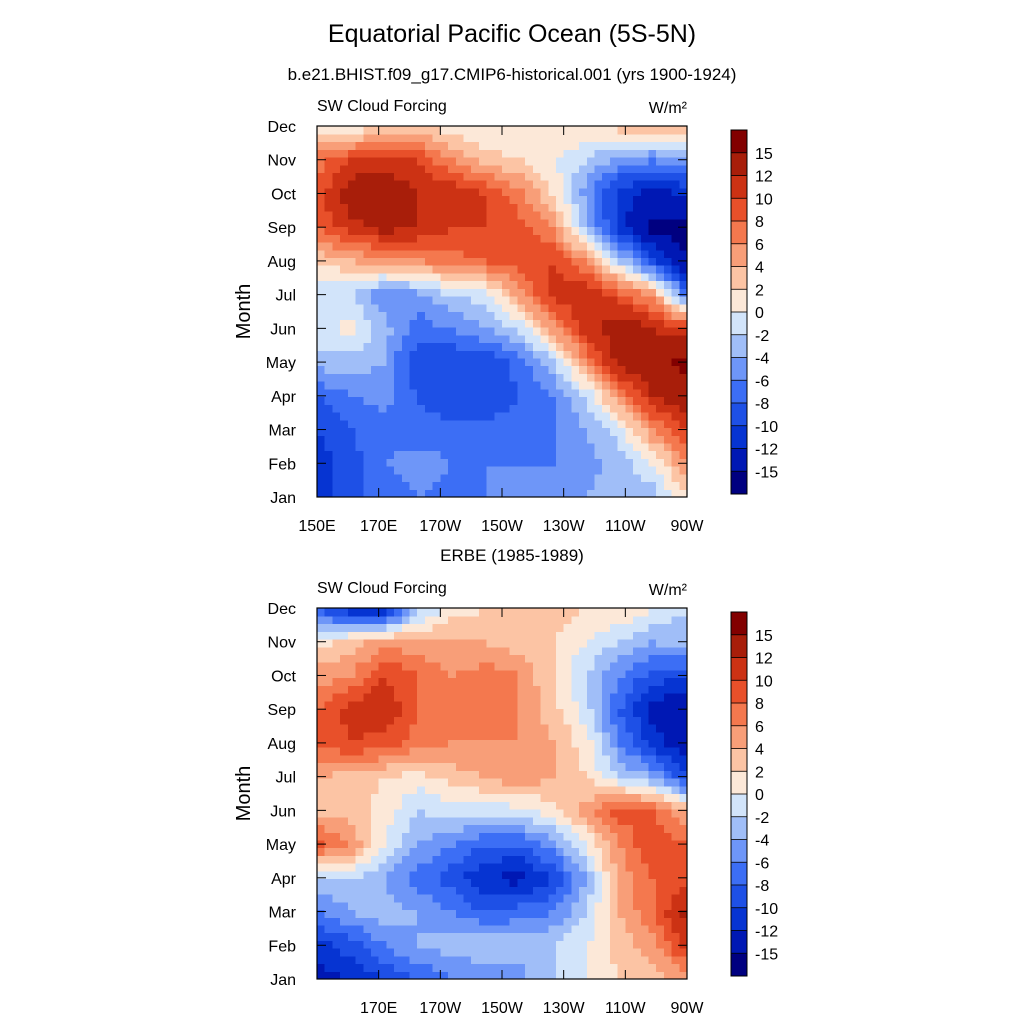 The width and height of the screenshot is (1024, 1024). What do you see at coordinates (759, 704) in the screenshot?
I see `colorbar-label: 8` at bounding box center [759, 704].